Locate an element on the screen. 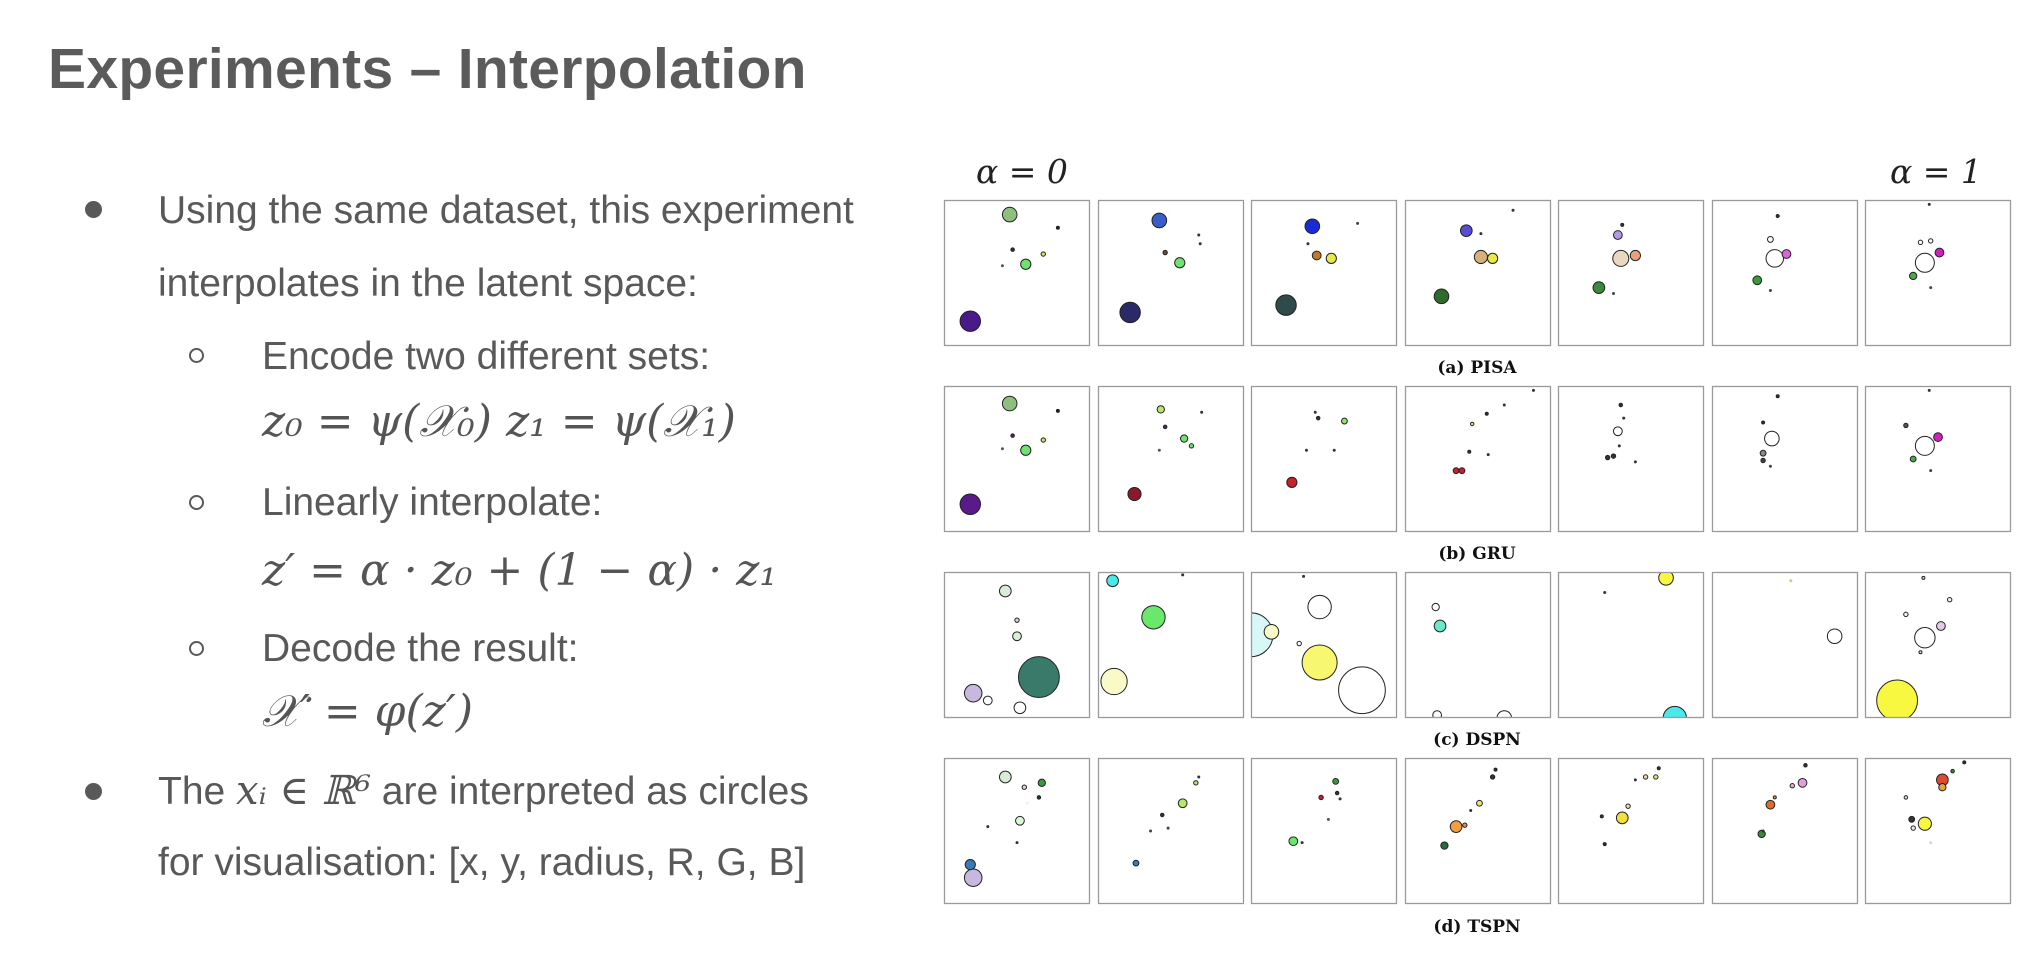  panel-r3-c3 is located at coordinates (1469, 808).